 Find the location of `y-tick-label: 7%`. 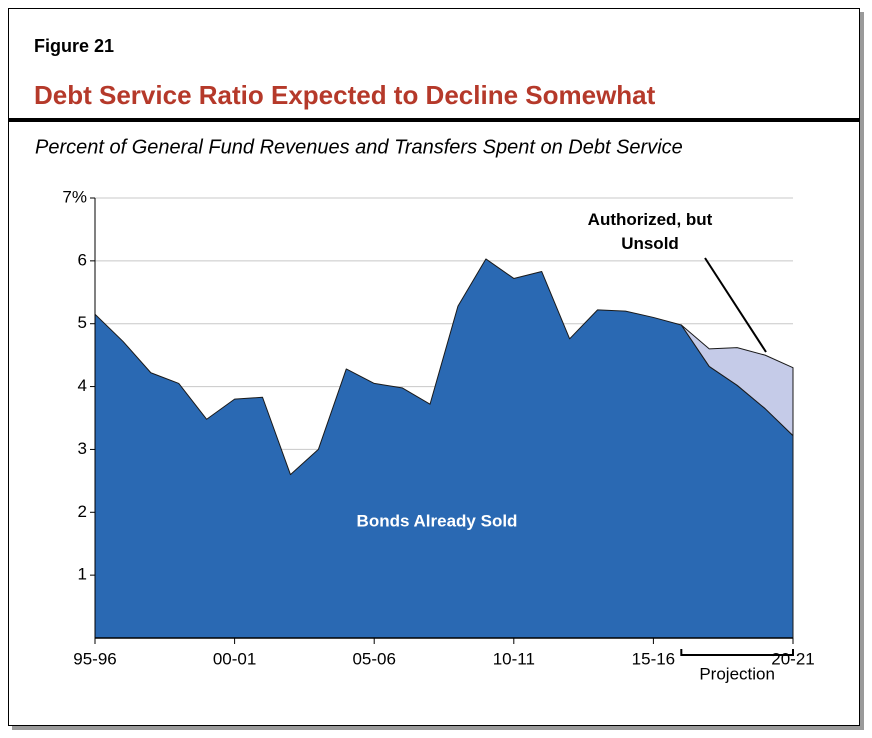

y-tick-label: 7% is located at coordinates (74, 196).